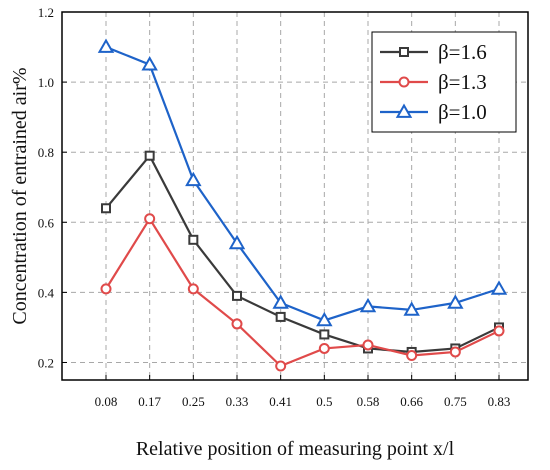 The image size is (550, 470). I want to click on x-tick-label: 0.41, so click(280, 401).